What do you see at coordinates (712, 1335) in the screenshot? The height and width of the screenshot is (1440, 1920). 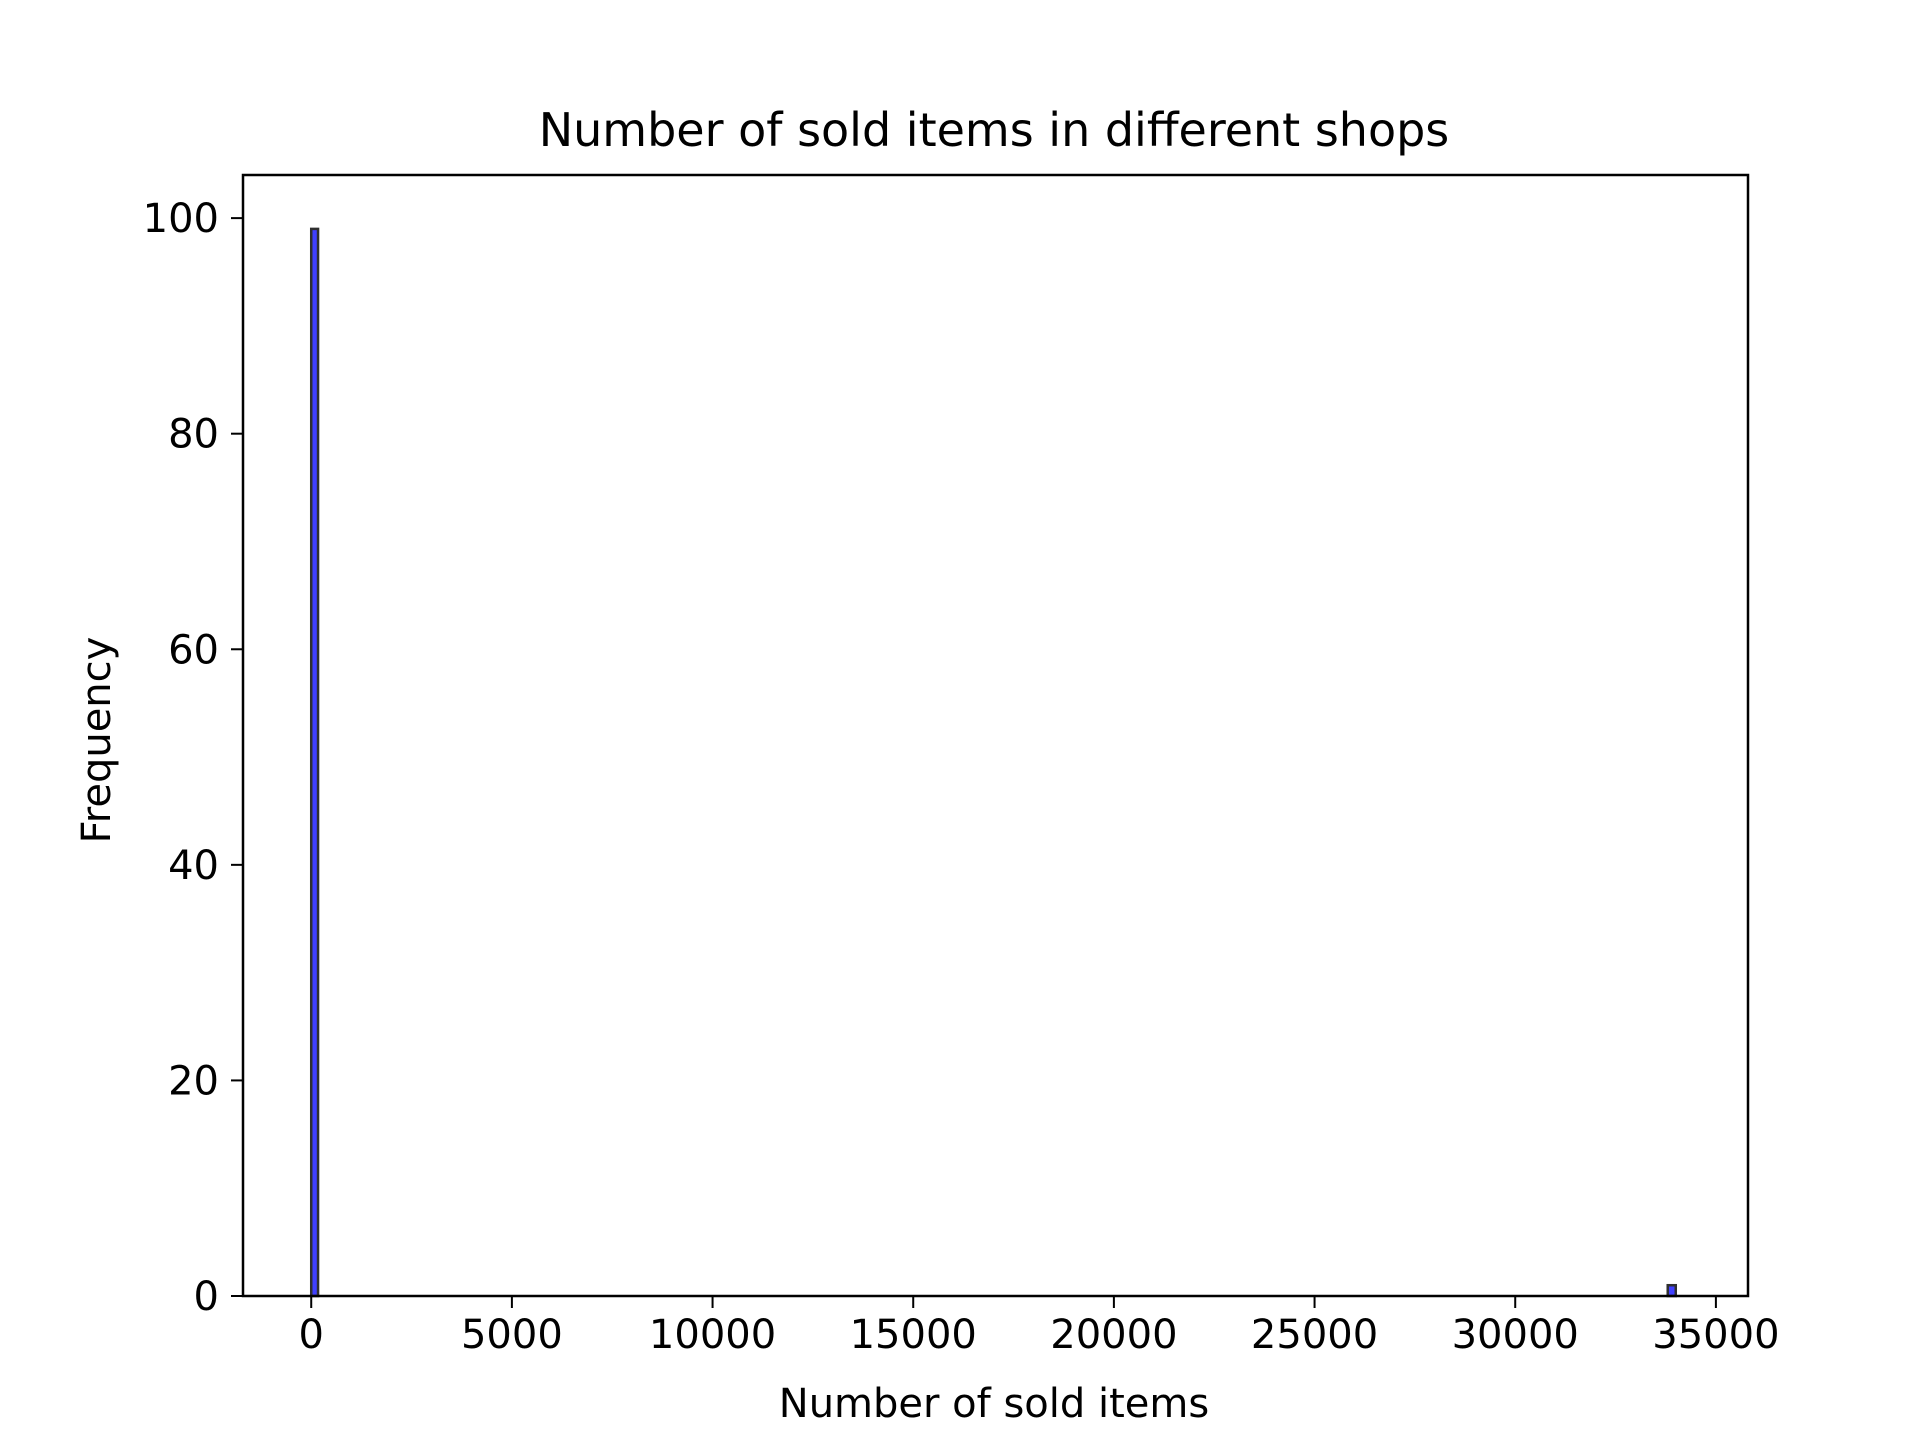 I see `x-tick-label: 10000` at bounding box center [712, 1335].